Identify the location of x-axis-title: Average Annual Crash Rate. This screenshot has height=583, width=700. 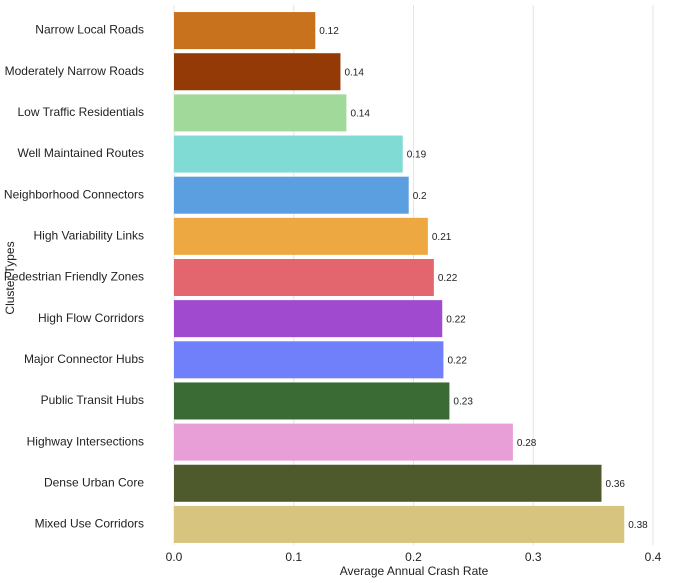
(414, 571).